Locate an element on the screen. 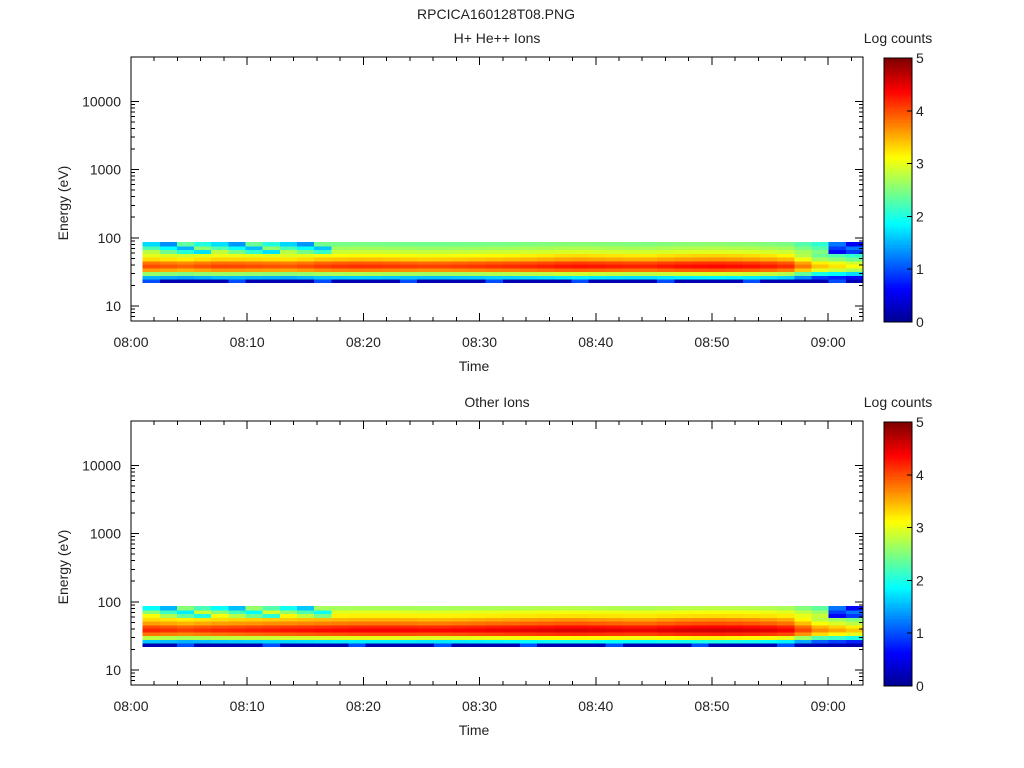  colorbar-frame is located at coordinates (898, 554).